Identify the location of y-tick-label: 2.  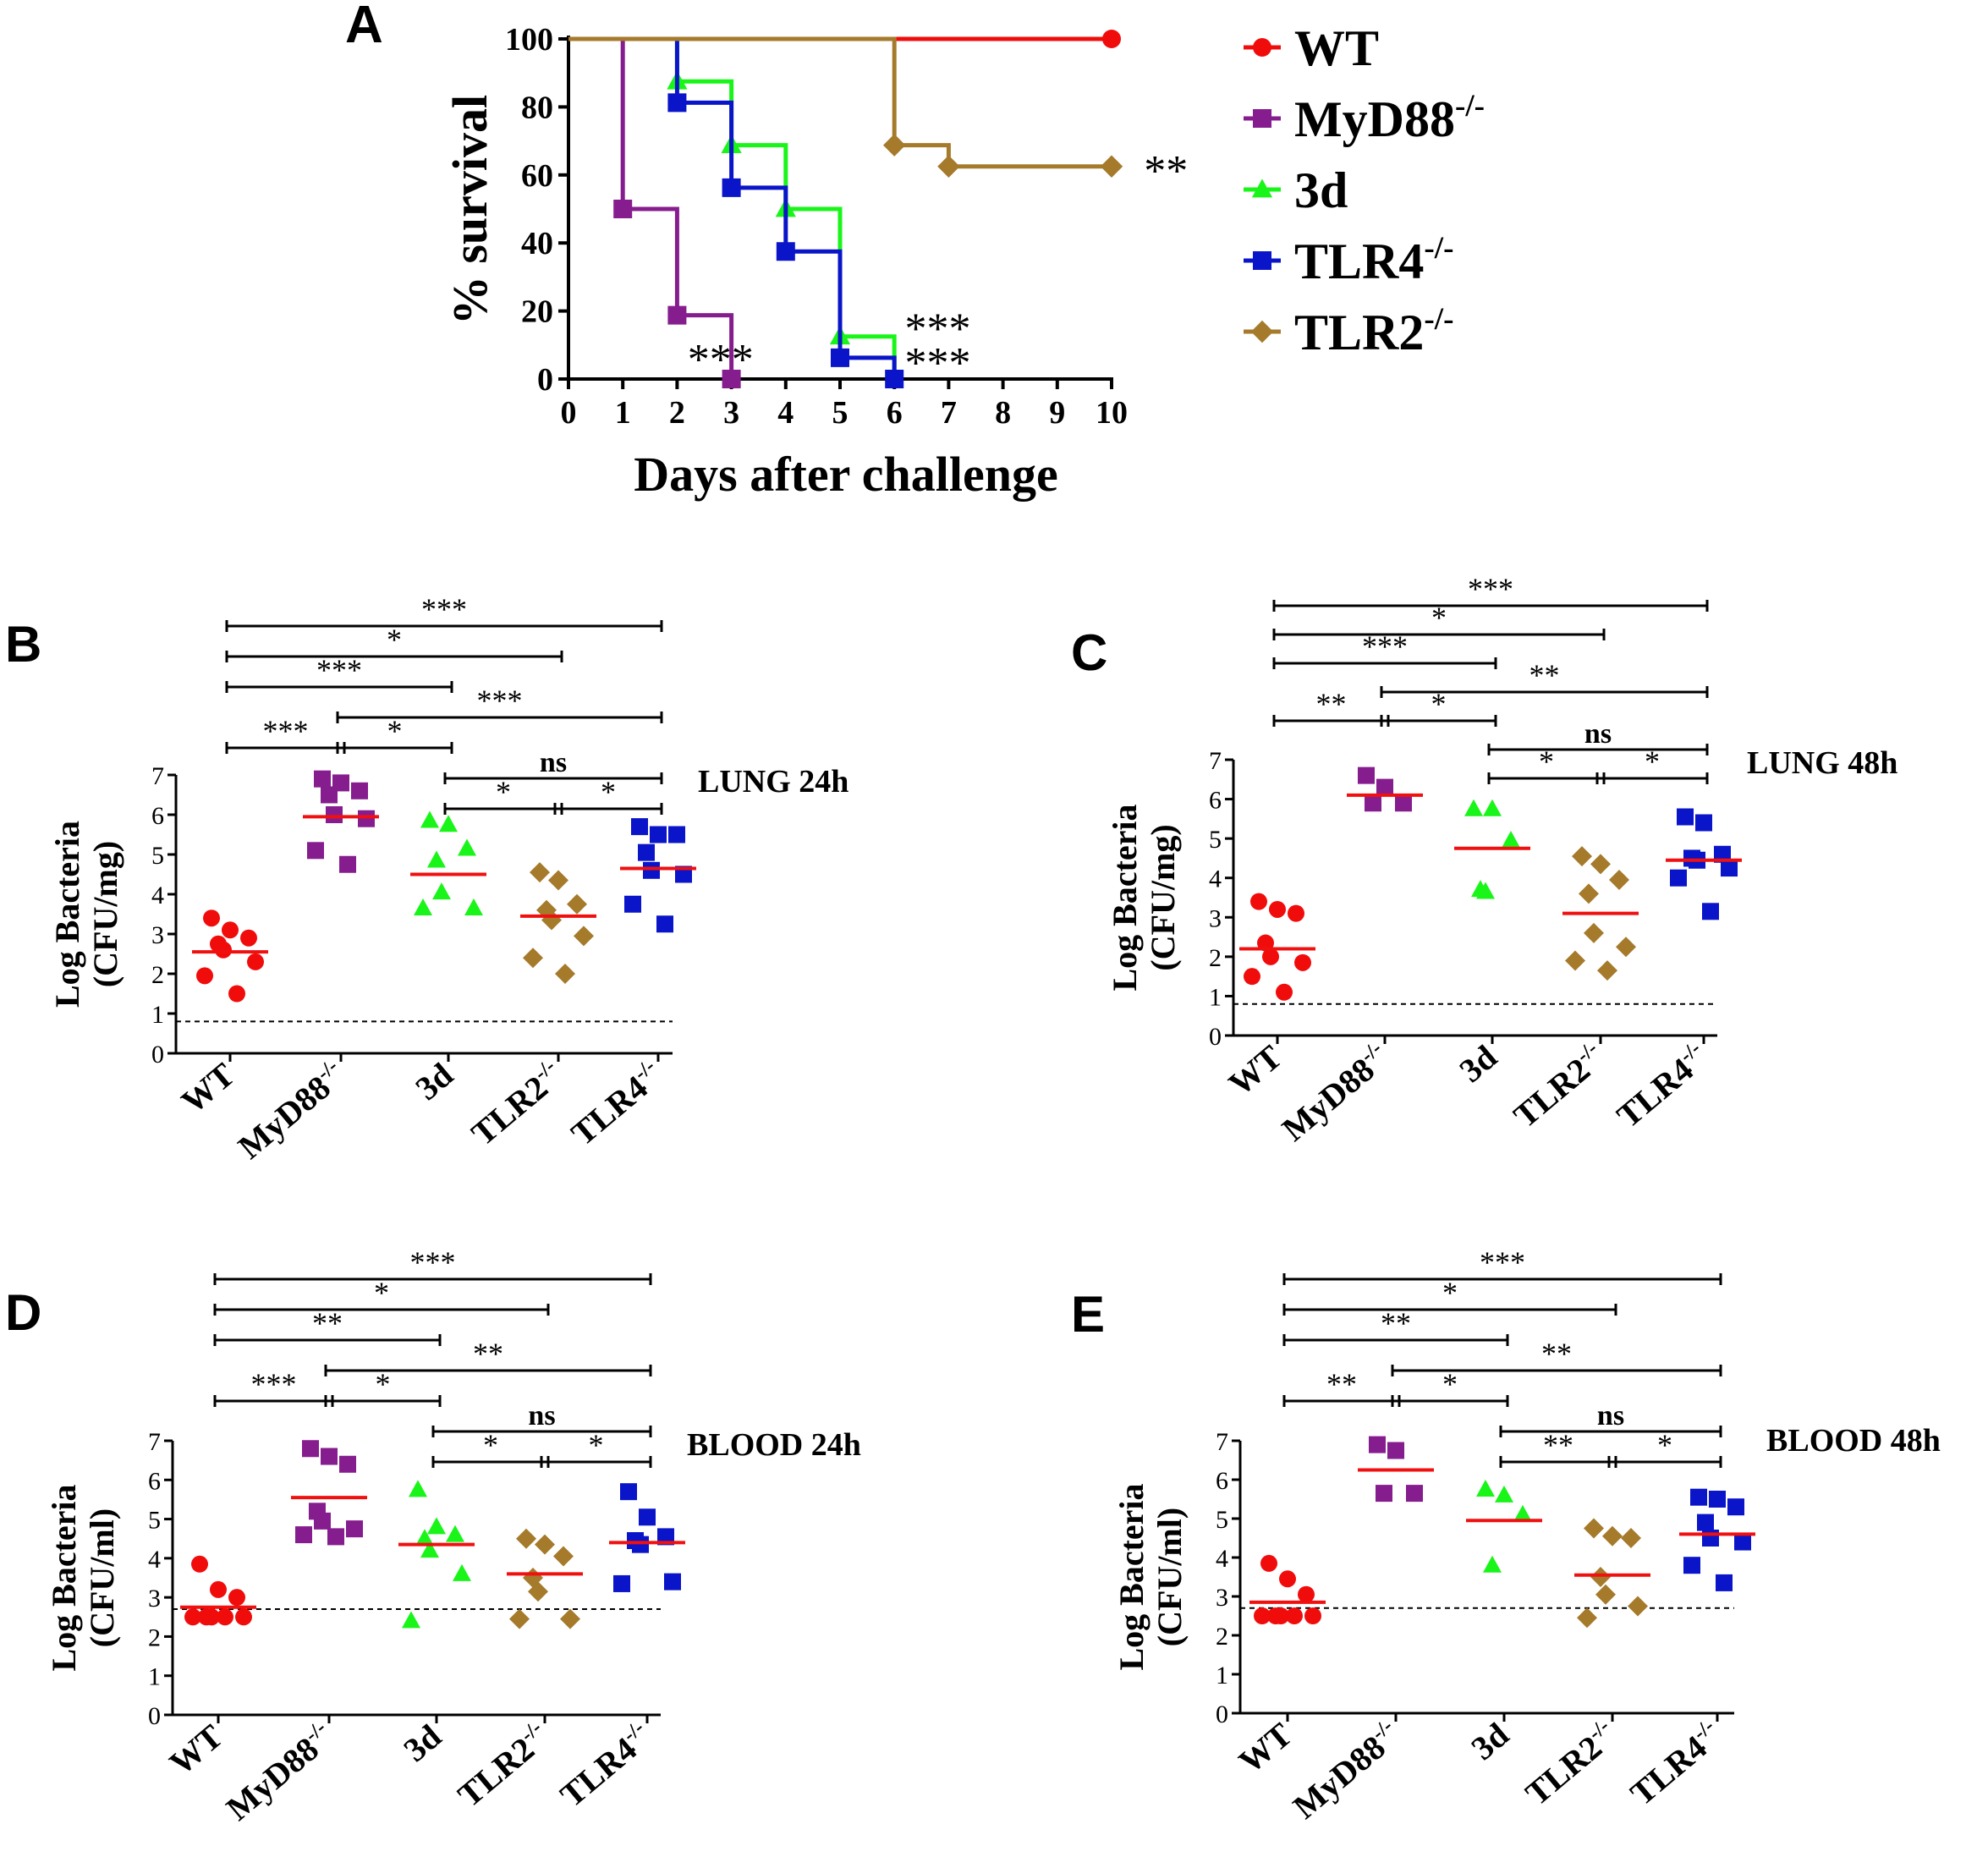
(1222, 1637).